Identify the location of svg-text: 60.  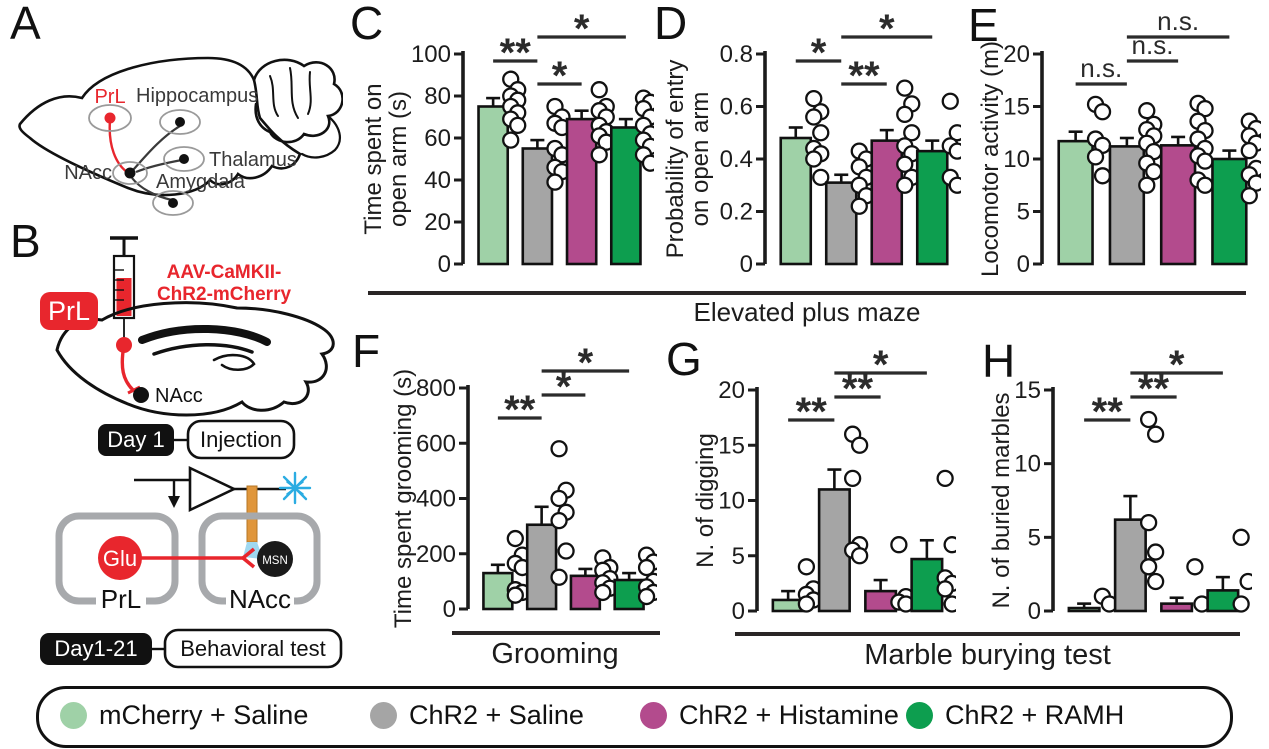
(437, 138).